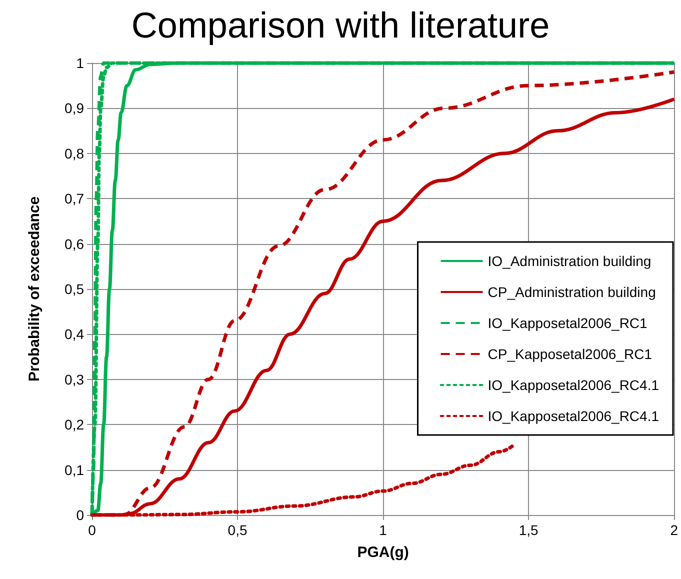  Describe the element at coordinates (80, 63) in the screenshot. I see `y-tick-label: 1` at that location.